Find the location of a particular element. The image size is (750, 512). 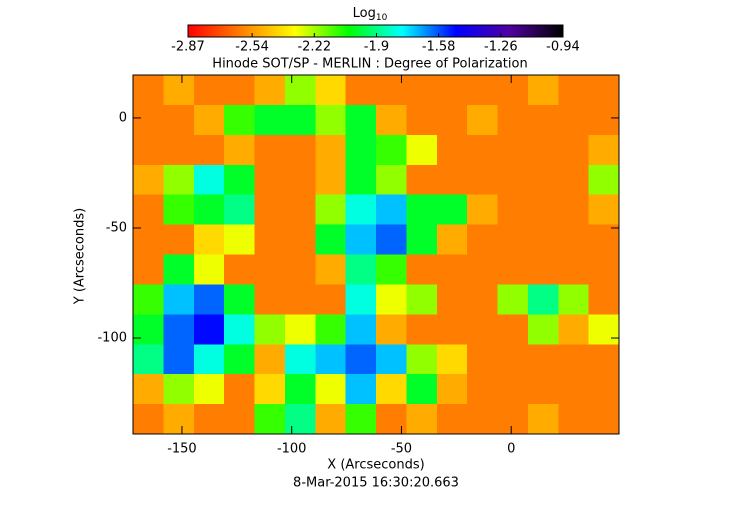

y-tick-label: -50 is located at coordinates (116, 227).